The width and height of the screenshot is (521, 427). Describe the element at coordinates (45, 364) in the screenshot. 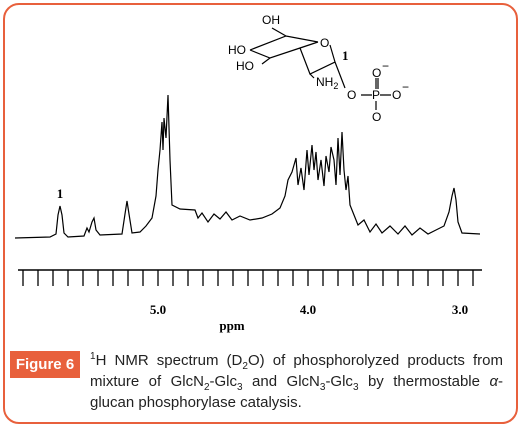

I see `figure-label: Figure 6` at that location.